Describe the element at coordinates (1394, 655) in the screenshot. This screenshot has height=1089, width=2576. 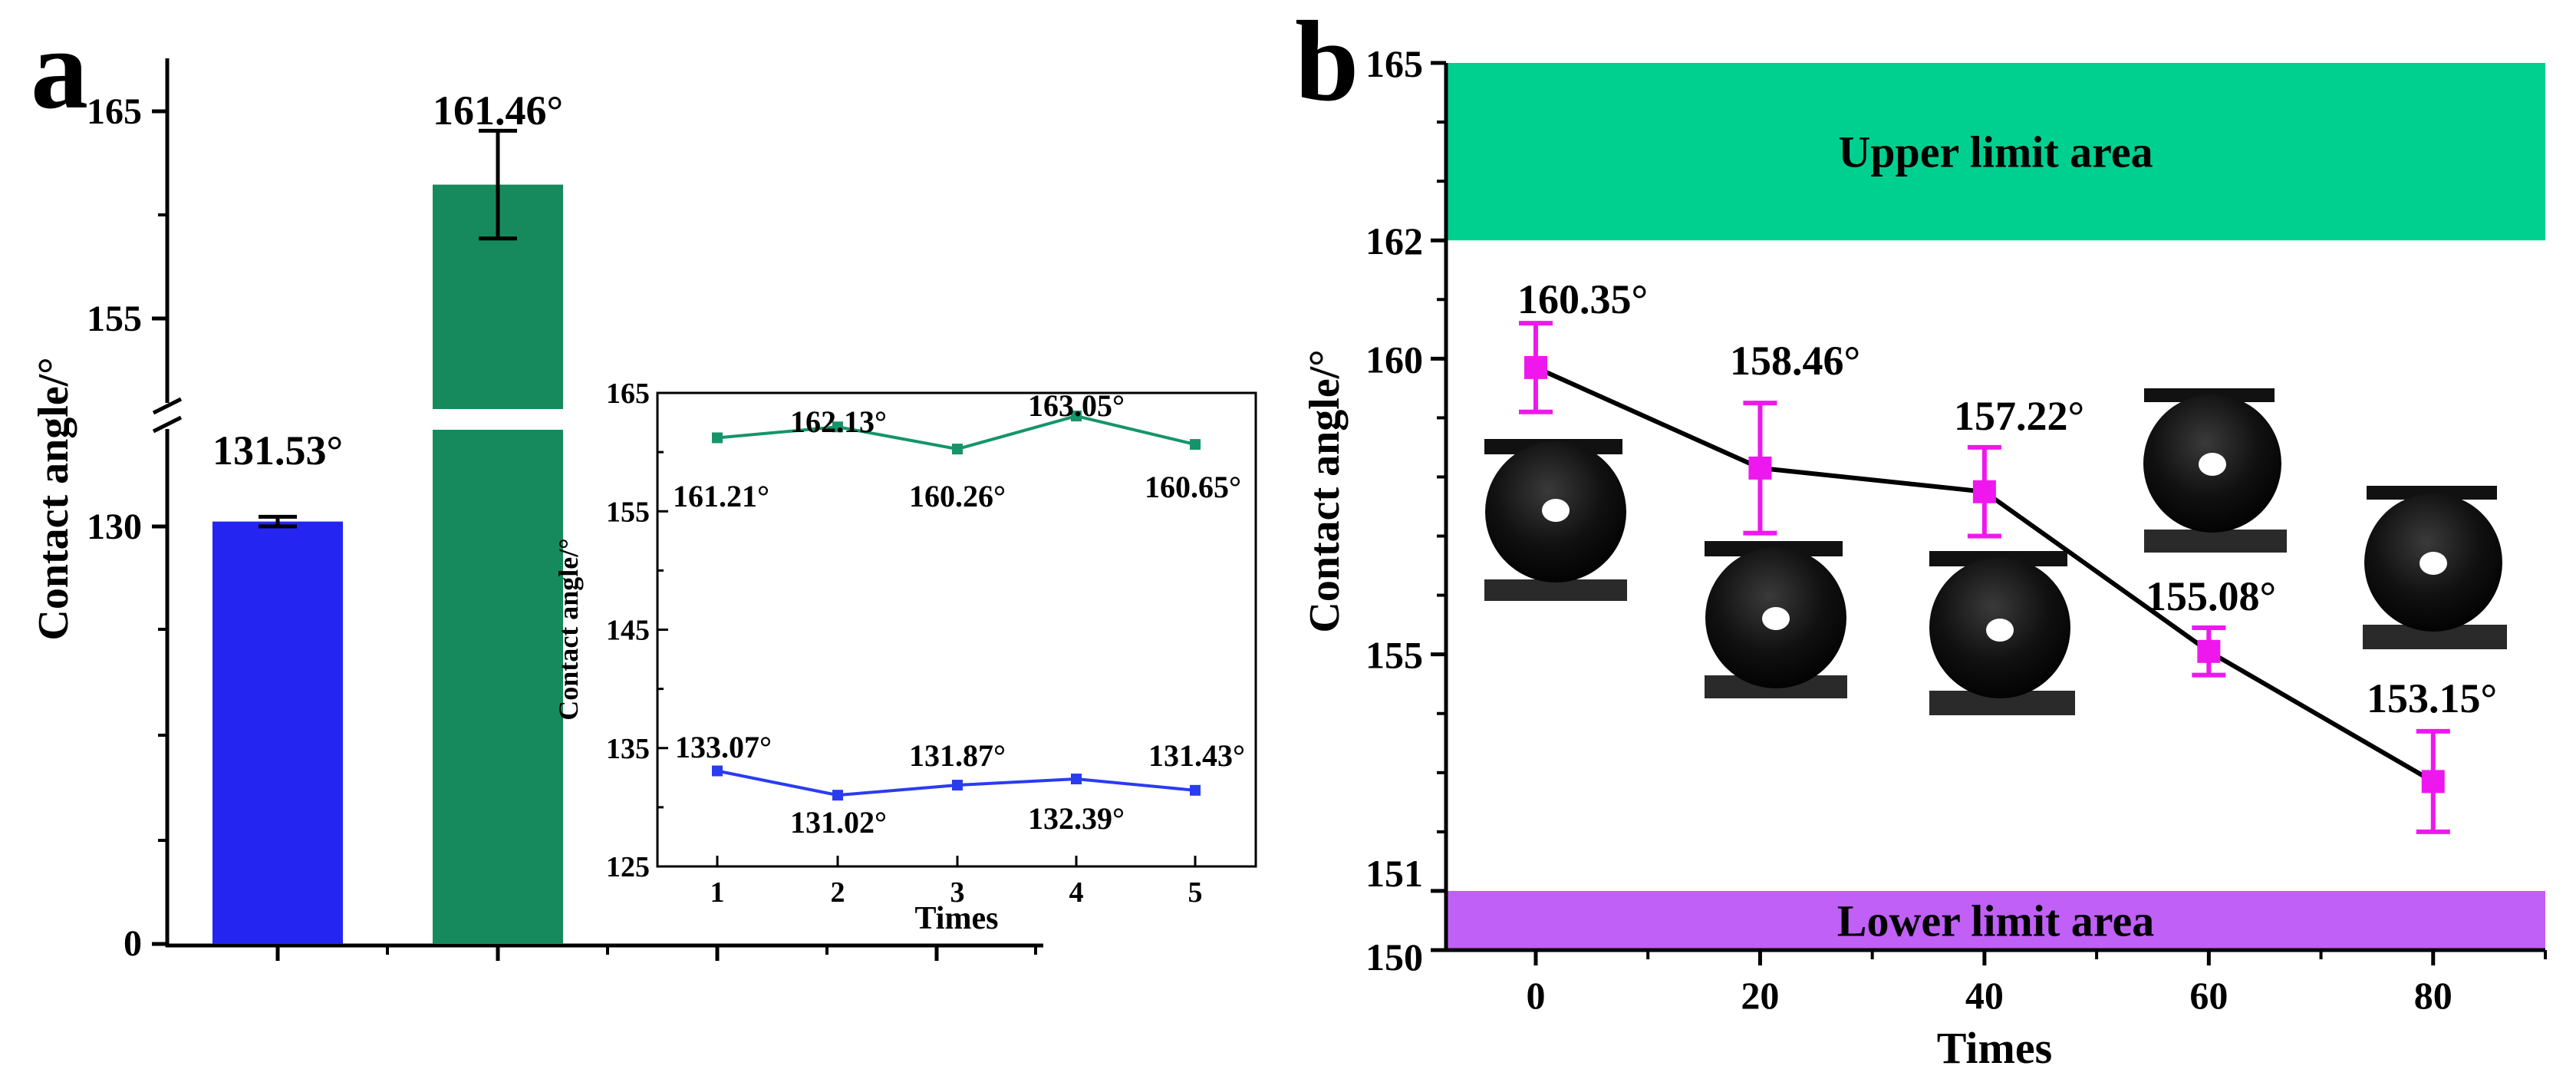
I see `b-ytick-label-155: 155` at that location.